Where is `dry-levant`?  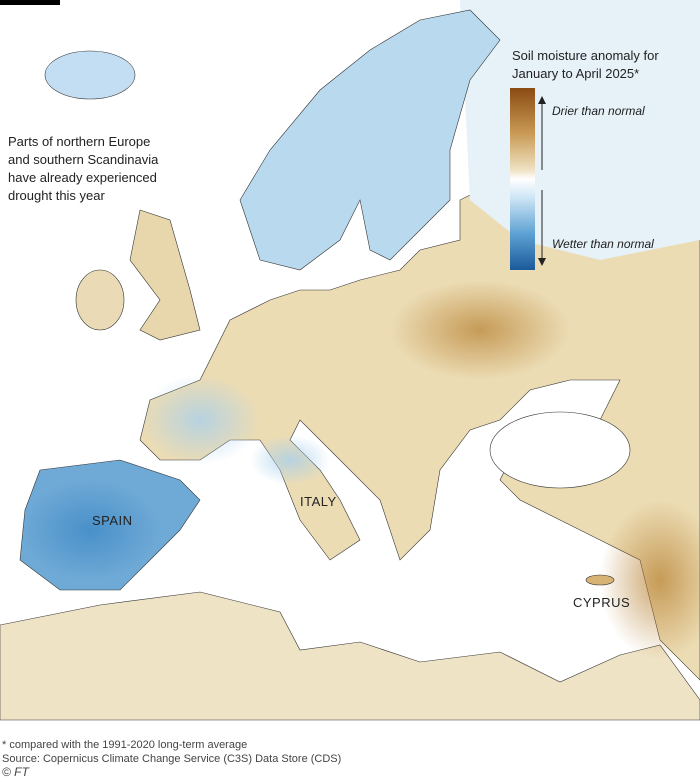 dry-levant is located at coordinates (650, 580).